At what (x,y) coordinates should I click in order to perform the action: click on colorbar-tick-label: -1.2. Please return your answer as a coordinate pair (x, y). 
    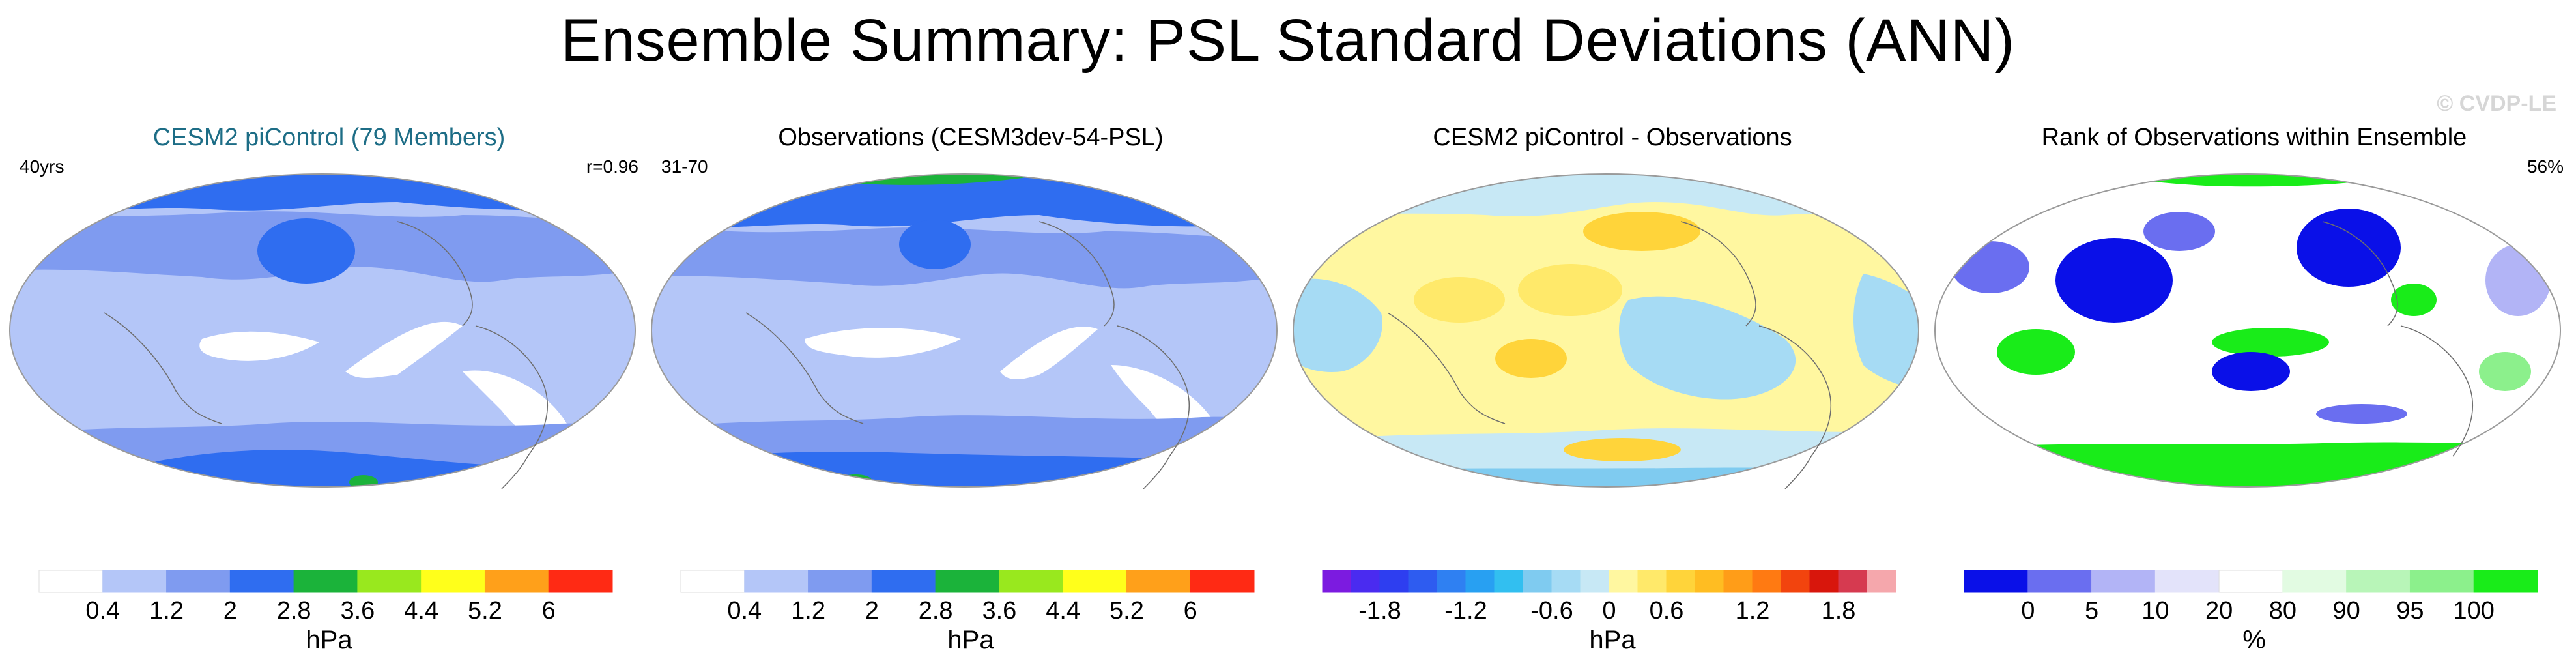
    Looking at the image, I should click on (1465, 610).